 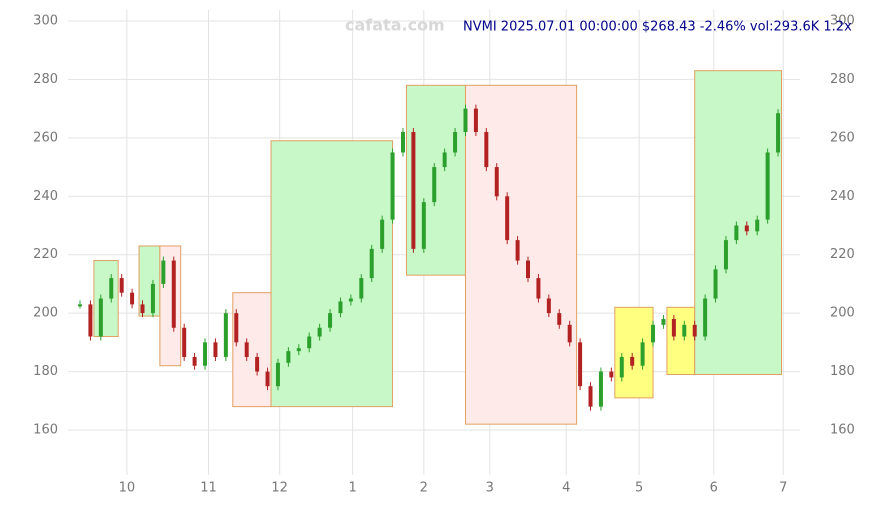 I want to click on y-tick-label: 160, so click(x=45, y=430).